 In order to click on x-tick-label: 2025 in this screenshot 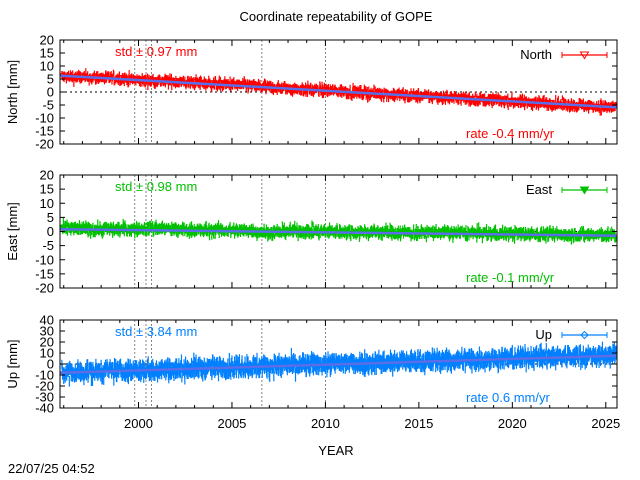, I will do `click(605, 423)`.